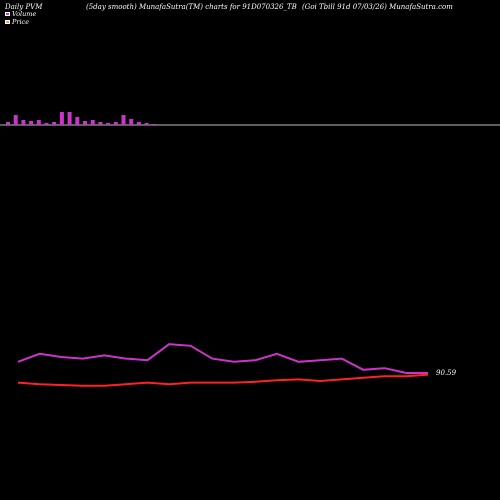 The image size is (500, 500). Describe the element at coordinates (24, 7) in the screenshot. I see `chart-title-left: Daily PVM` at that location.